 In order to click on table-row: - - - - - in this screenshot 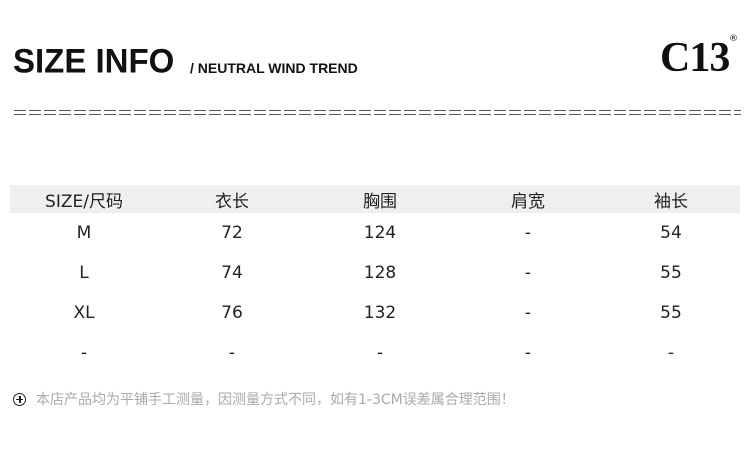, I will do `click(375, 353)`.